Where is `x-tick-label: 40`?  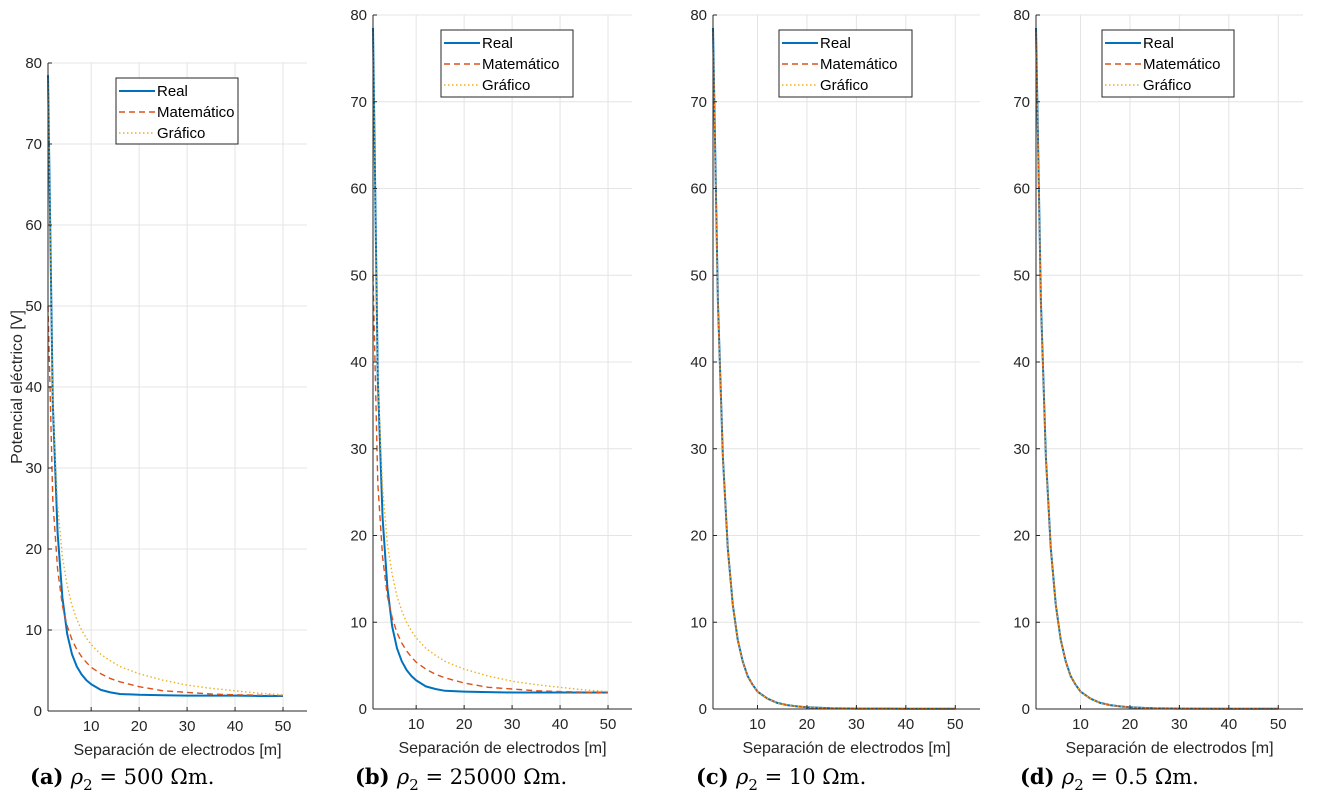
x-tick-label: 40 is located at coordinates (560, 724).